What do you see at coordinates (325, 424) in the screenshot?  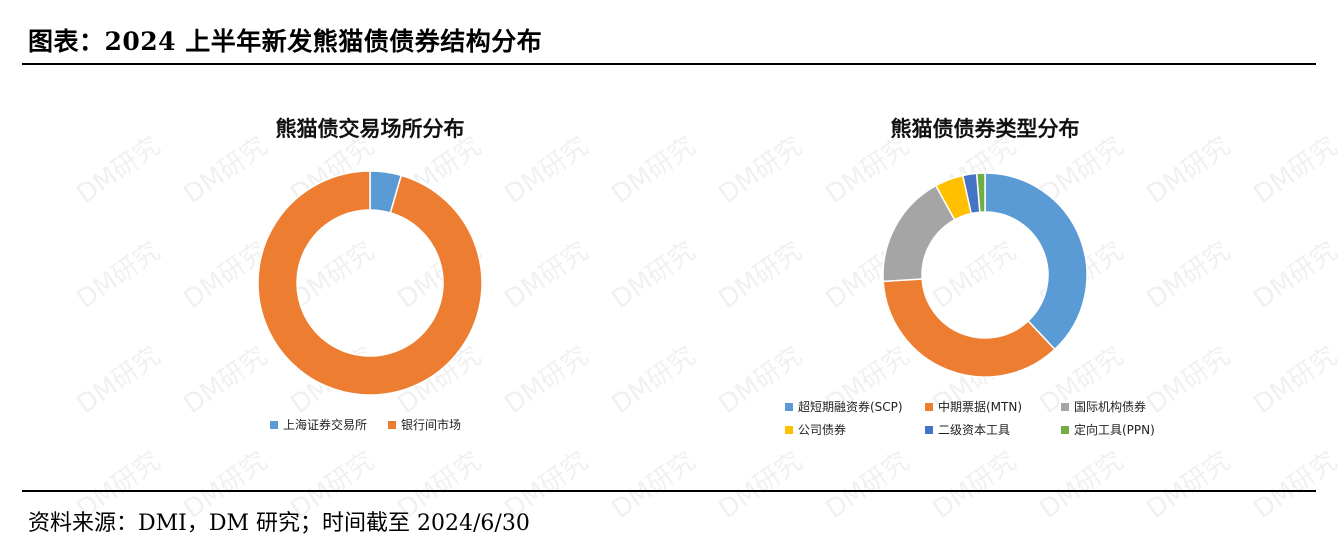 I see `legend-label: 上海证券交易所` at bounding box center [325, 424].